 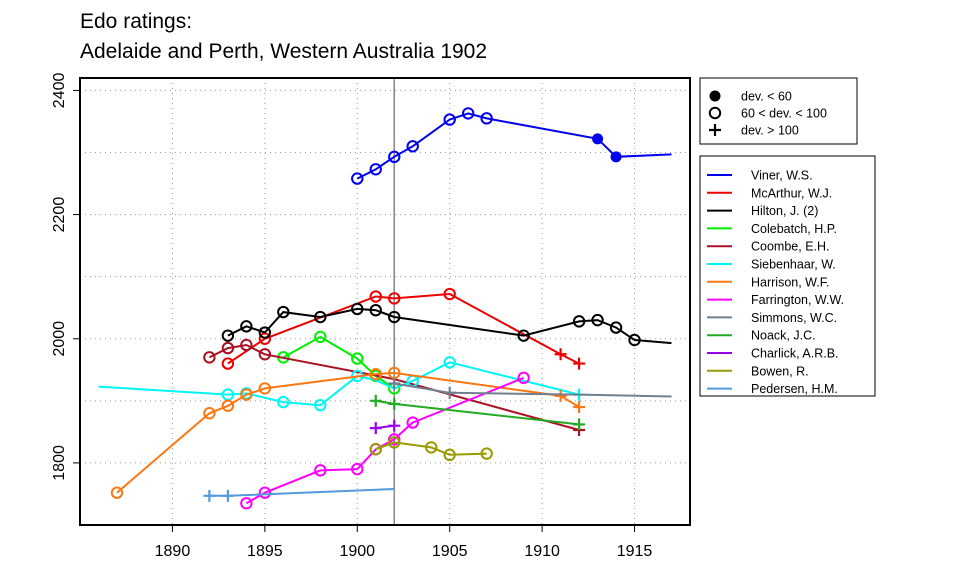 I want to click on legend-label-hilton-j-2: Hilton, J. (2), so click(x=784, y=211).